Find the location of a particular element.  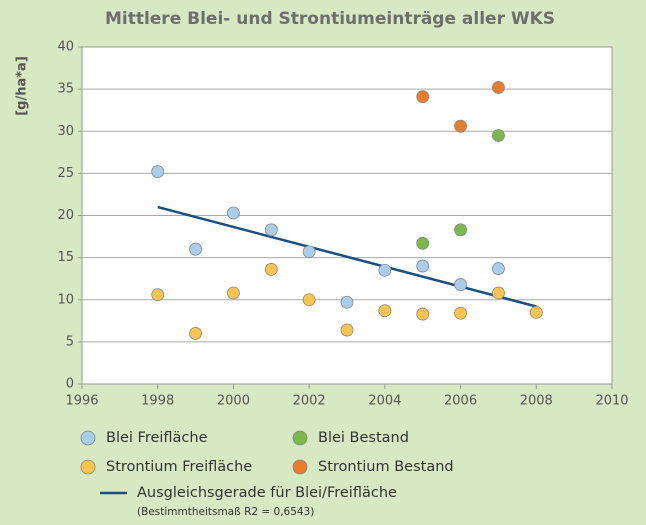

y-tick-label: 10 is located at coordinates (65, 299).